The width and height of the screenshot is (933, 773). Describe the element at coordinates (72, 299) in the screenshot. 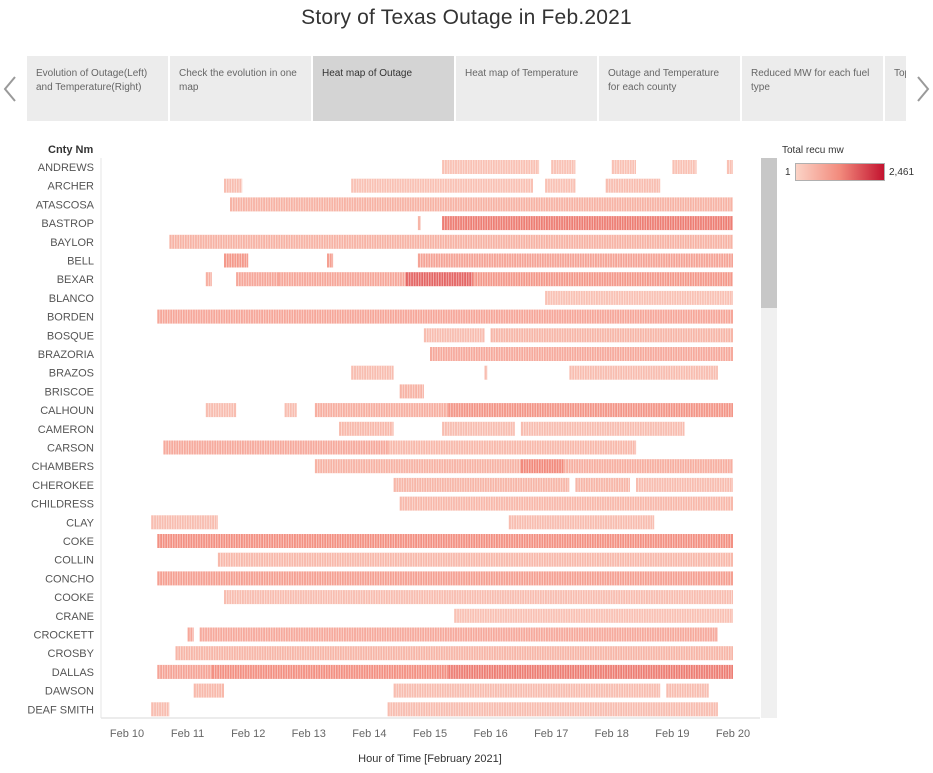

I see `county-label: BLANCO` at that location.